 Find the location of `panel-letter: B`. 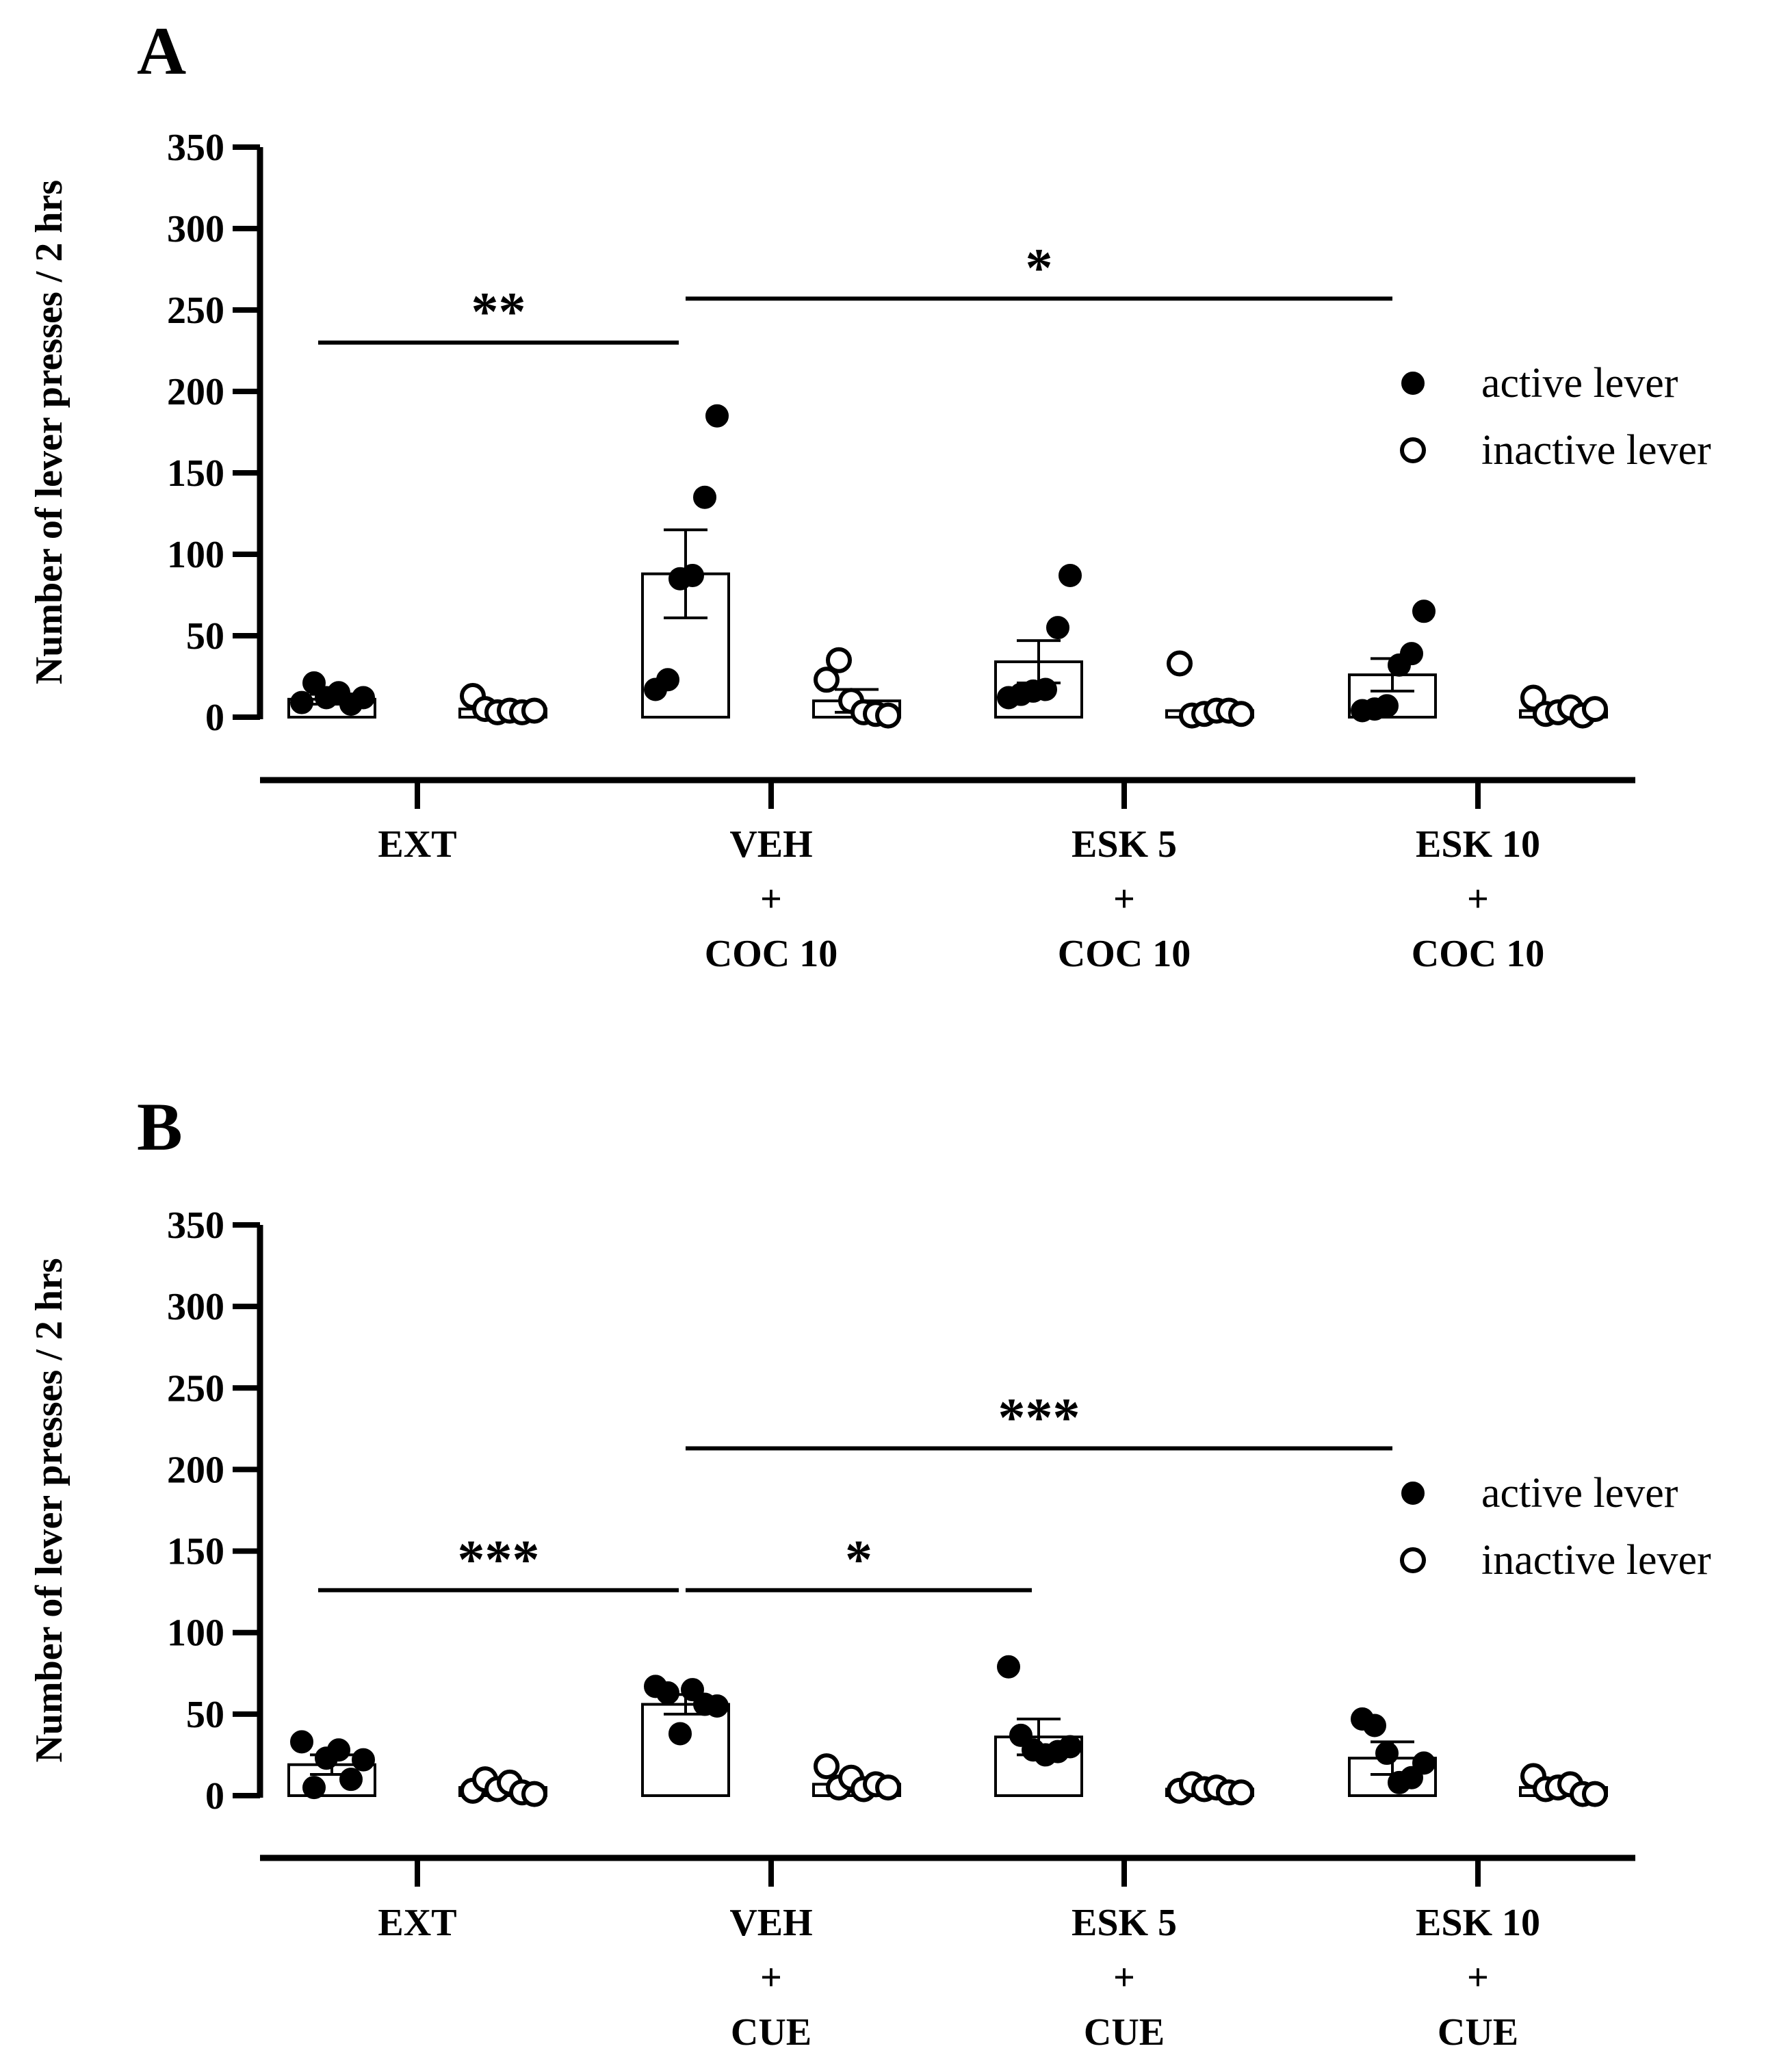

panel-letter: B is located at coordinates (160, 1127).